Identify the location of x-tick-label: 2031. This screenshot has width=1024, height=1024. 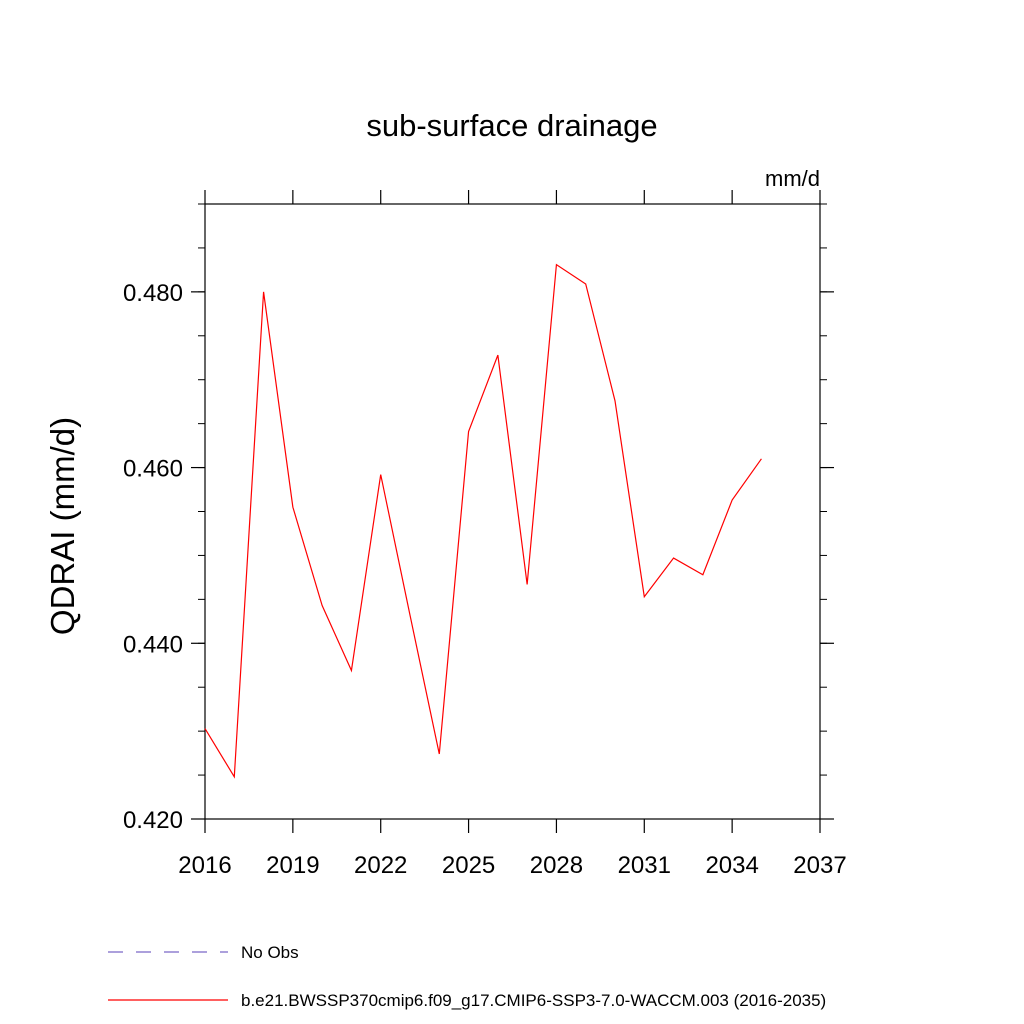
(644, 865).